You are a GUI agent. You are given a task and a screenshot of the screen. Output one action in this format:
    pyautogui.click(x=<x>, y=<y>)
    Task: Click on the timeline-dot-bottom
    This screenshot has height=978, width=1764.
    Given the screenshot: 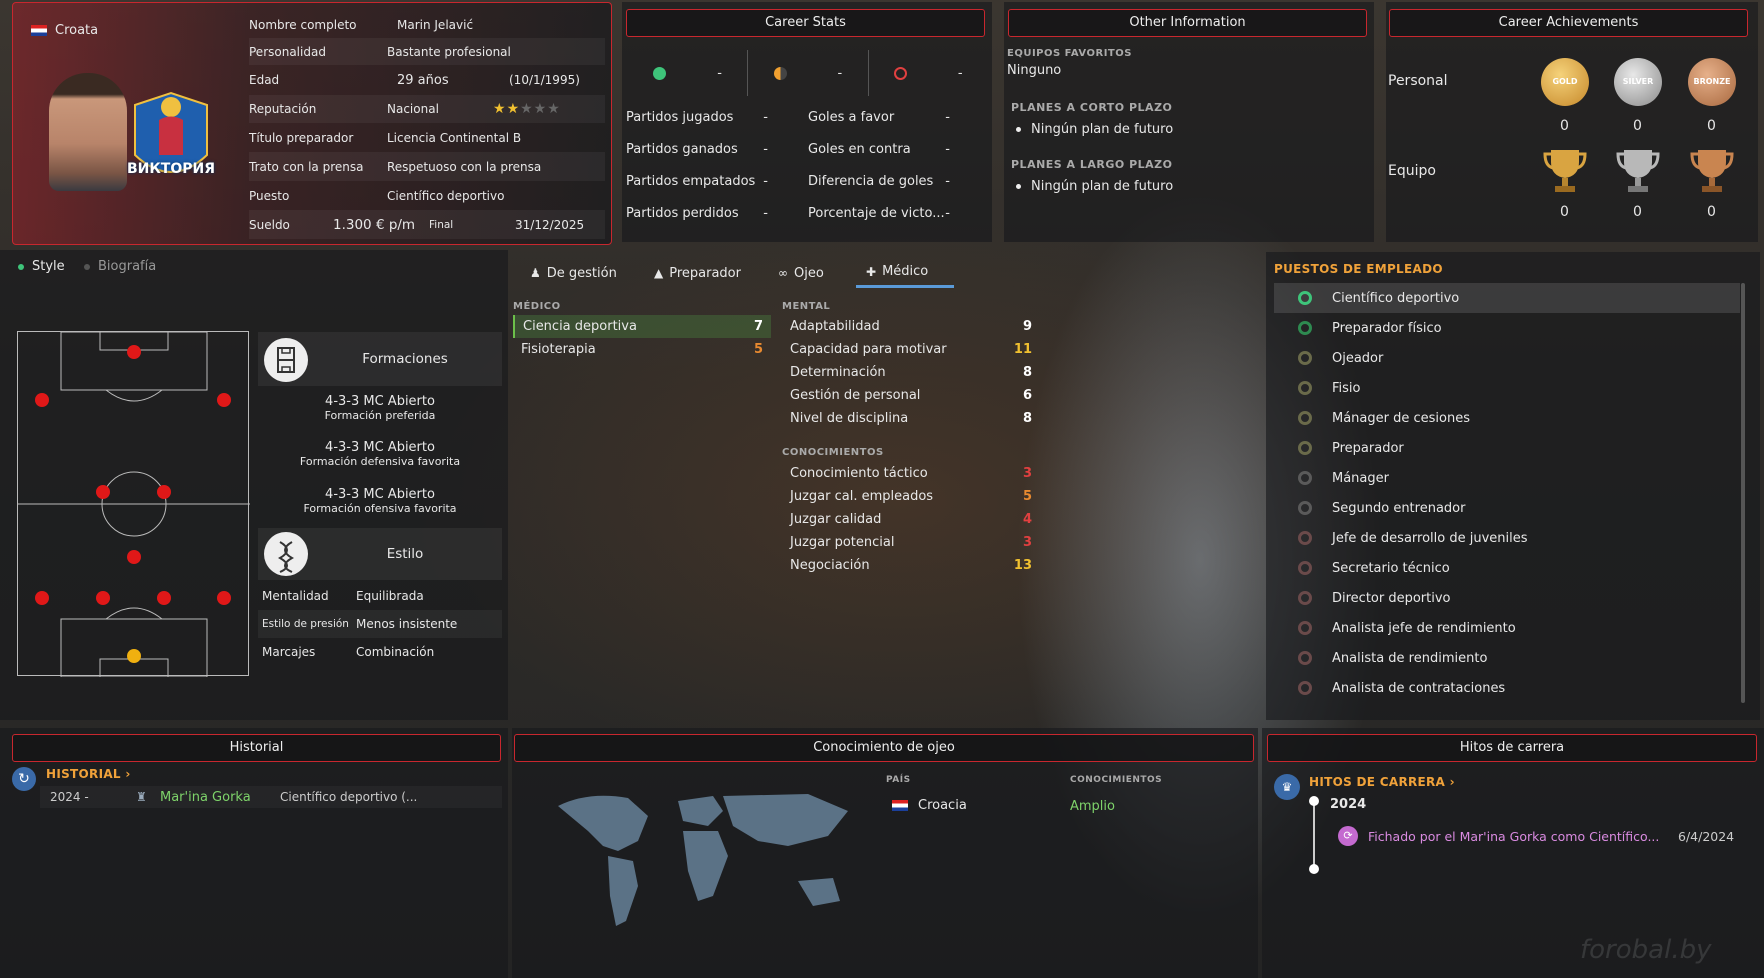 What is the action you would take?
    pyautogui.click(x=1314, y=869)
    